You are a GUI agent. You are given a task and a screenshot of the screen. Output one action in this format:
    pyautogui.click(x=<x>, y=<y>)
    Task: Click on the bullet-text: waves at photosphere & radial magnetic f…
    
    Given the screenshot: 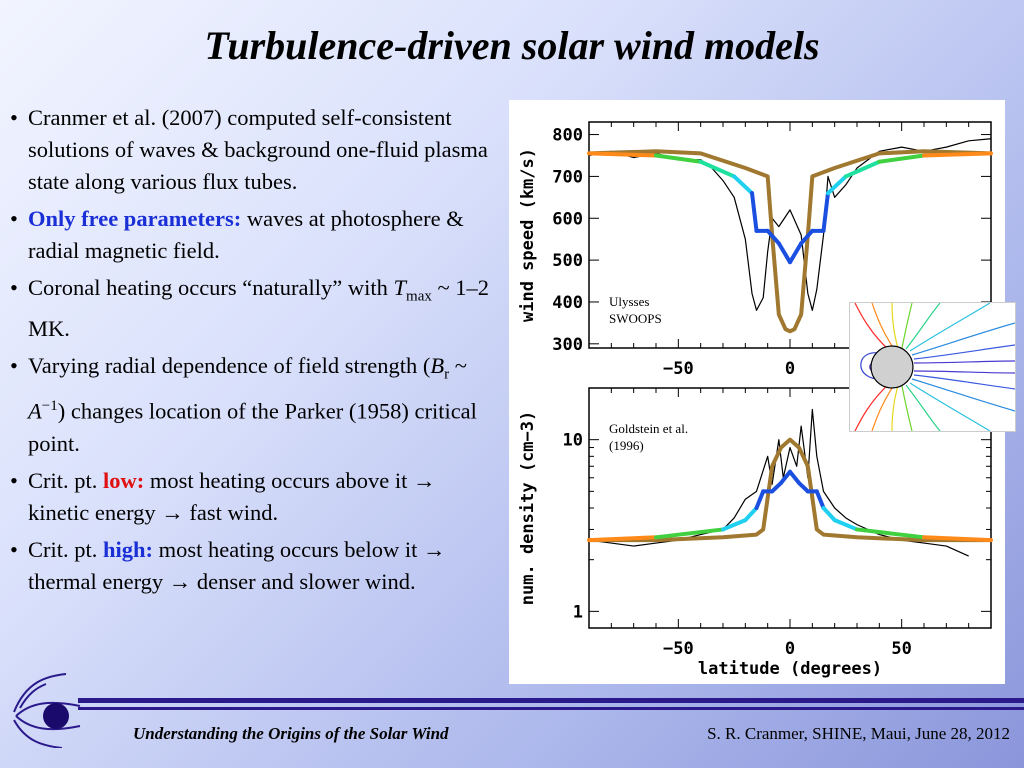 What is the action you would take?
    pyautogui.click(x=246, y=234)
    